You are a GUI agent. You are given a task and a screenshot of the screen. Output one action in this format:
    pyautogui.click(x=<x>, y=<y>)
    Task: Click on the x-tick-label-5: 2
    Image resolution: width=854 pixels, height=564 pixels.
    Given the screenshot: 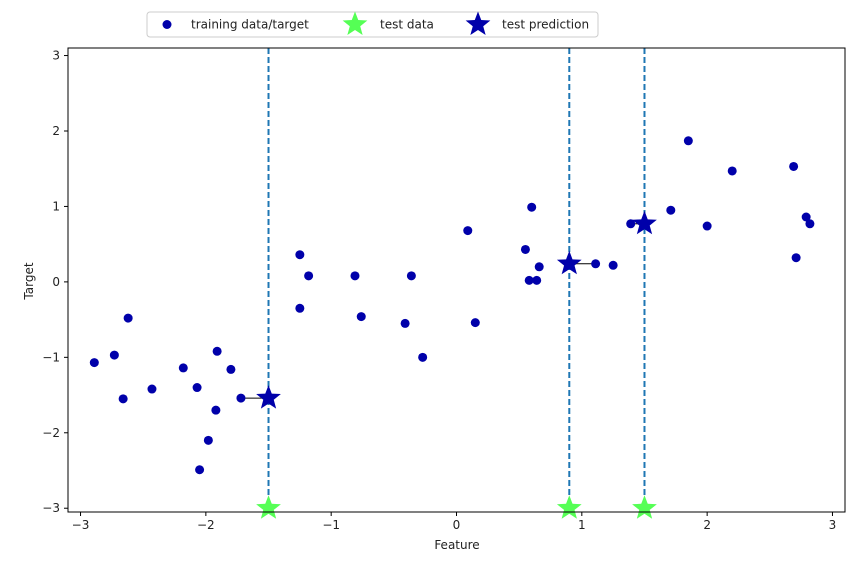 What is the action you would take?
    pyautogui.click(x=707, y=525)
    